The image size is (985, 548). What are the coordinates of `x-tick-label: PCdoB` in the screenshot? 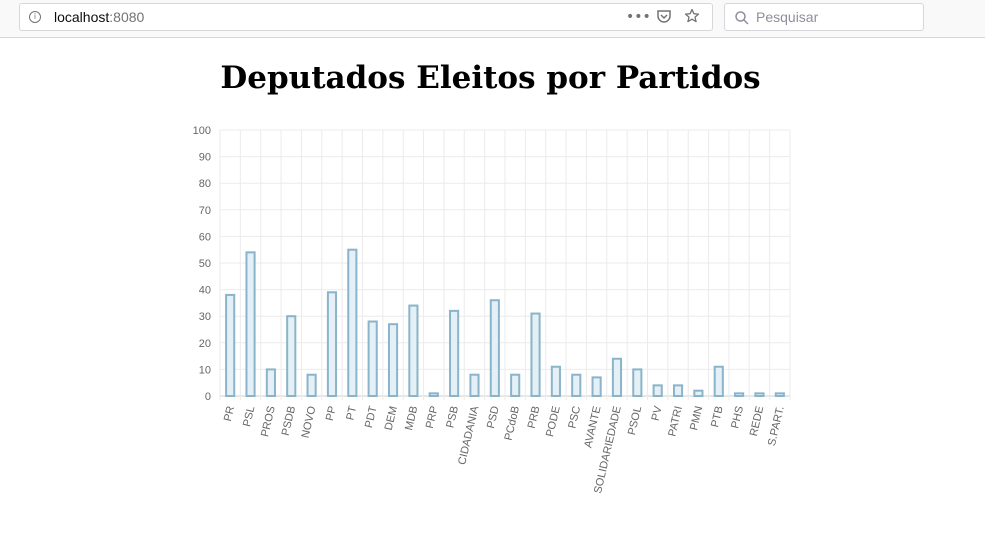 It's located at (513, 423).